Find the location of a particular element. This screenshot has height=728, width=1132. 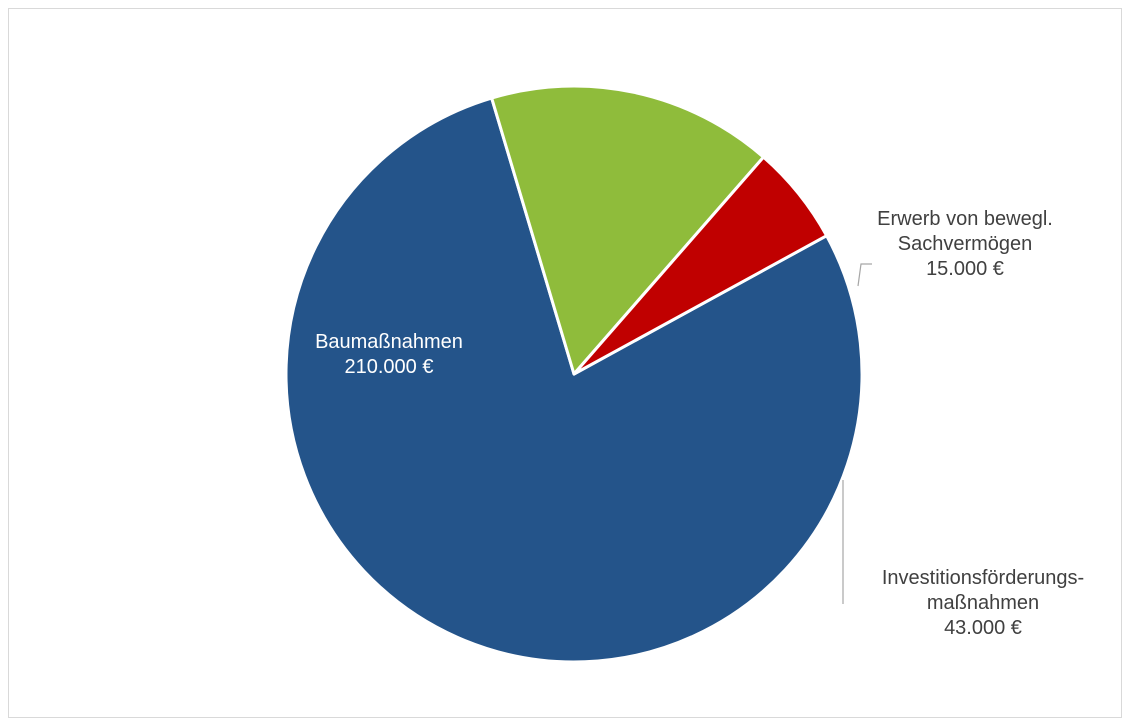

pie-slice-erwerb-von-bewegl-sachvermögen is located at coordinates (700, 265).